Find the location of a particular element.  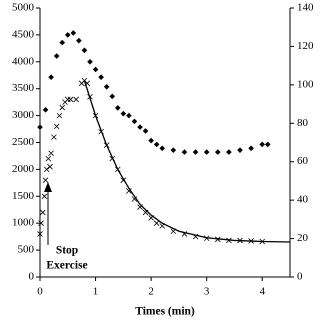

x-tick-label: 0 is located at coordinates (40, 292).